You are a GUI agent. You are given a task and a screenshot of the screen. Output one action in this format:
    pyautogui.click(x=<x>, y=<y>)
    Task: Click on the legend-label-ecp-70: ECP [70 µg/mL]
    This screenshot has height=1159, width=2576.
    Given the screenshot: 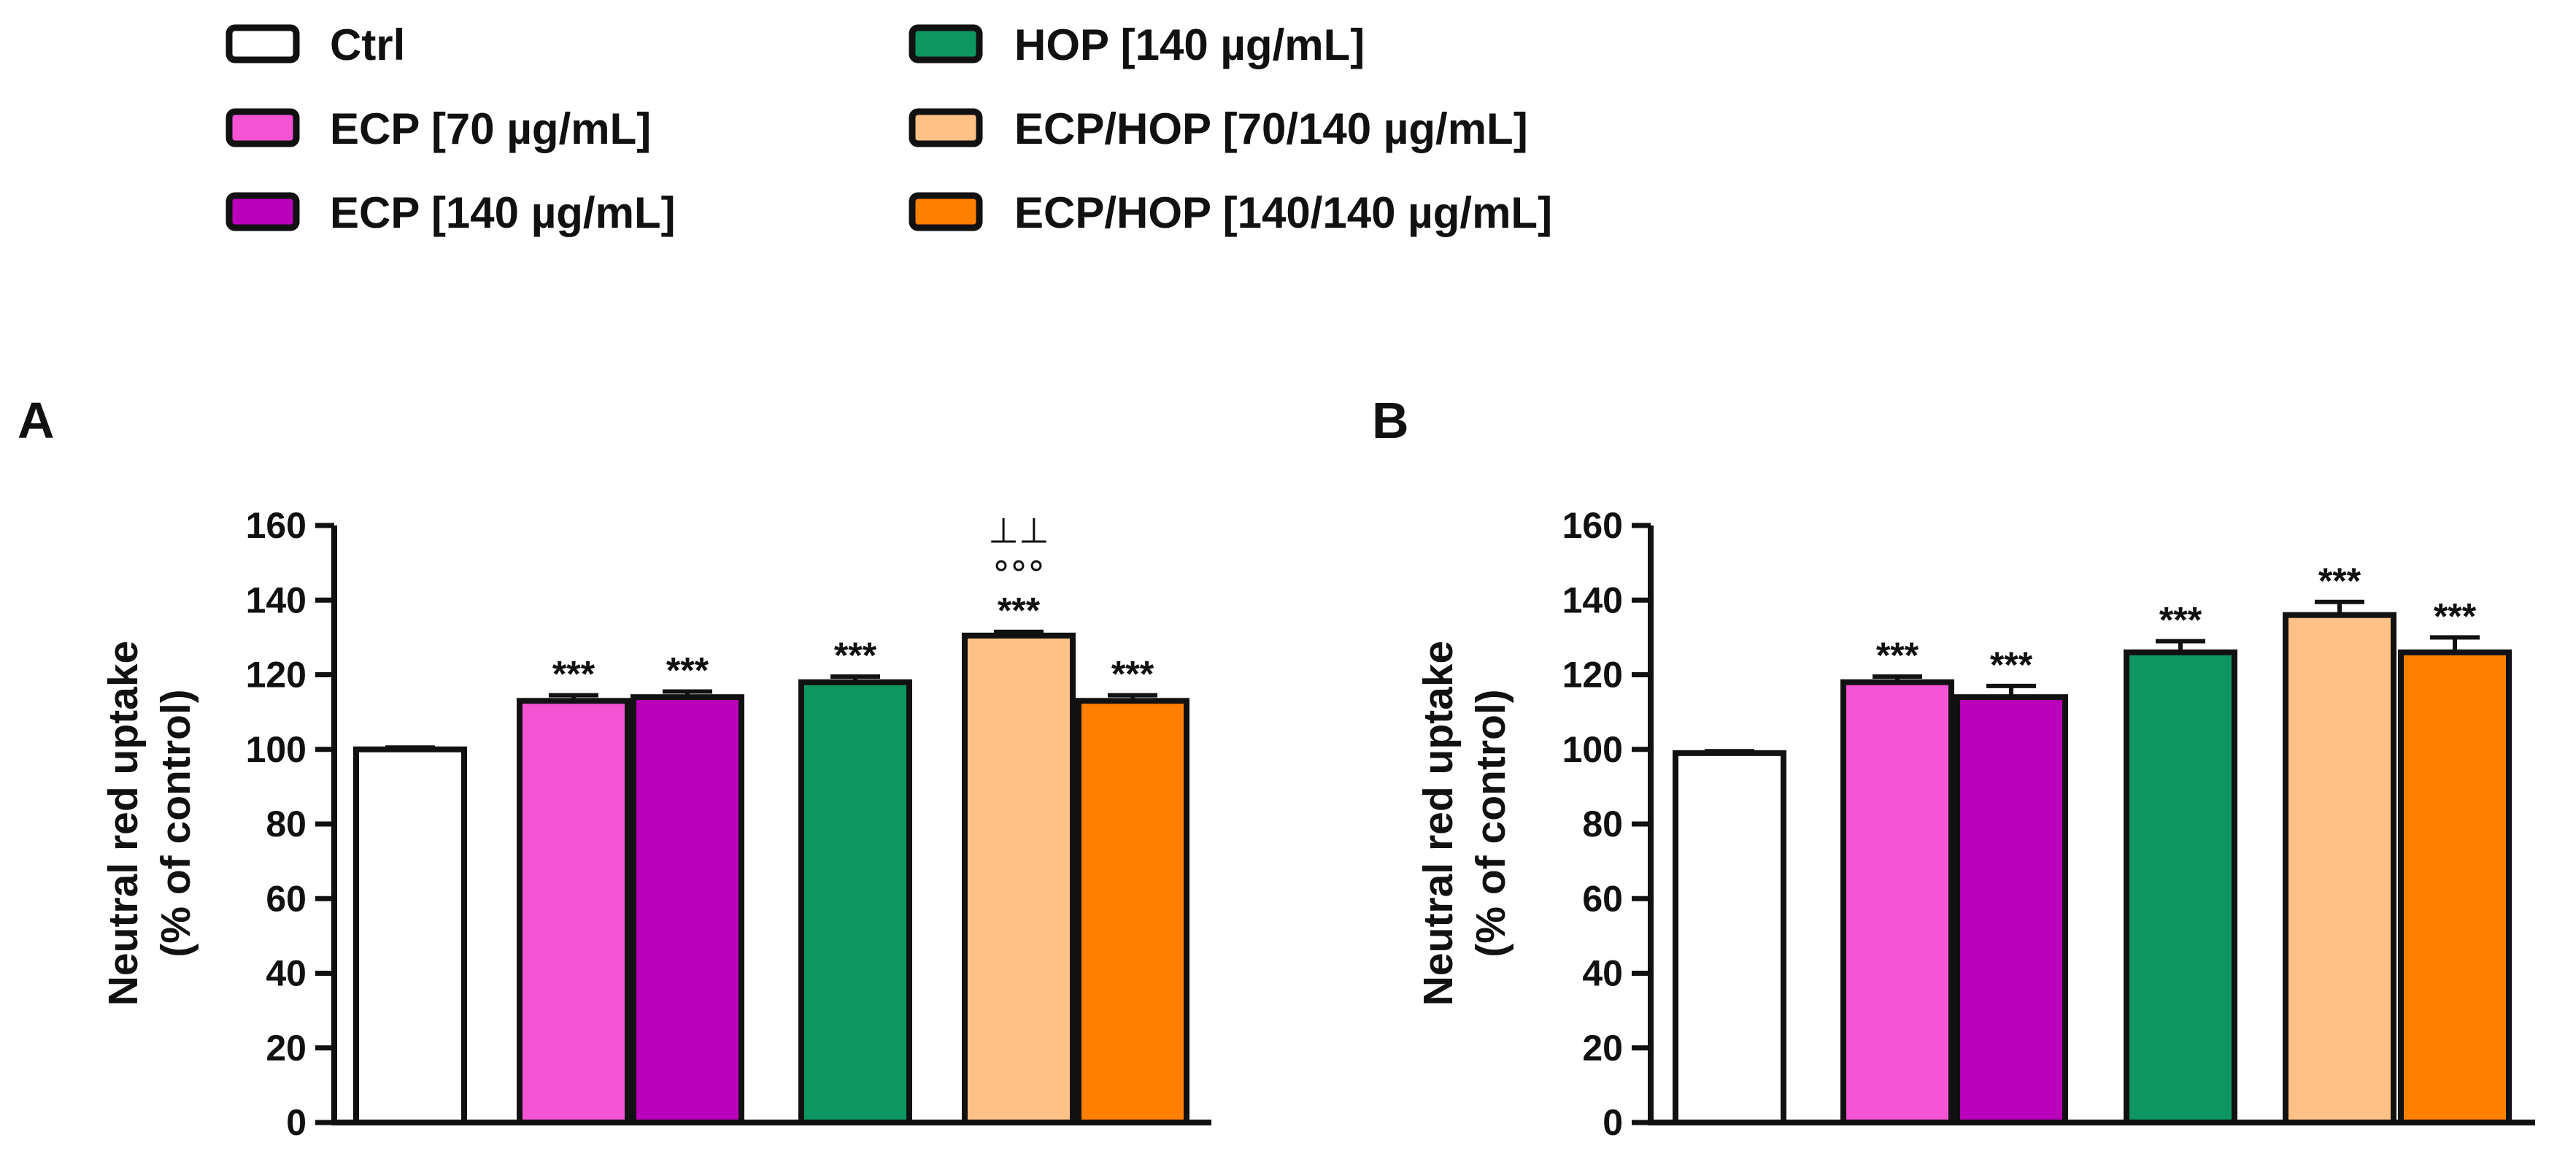 What is the action you would take?
    pyautogui.click(x=491, y=128)
    